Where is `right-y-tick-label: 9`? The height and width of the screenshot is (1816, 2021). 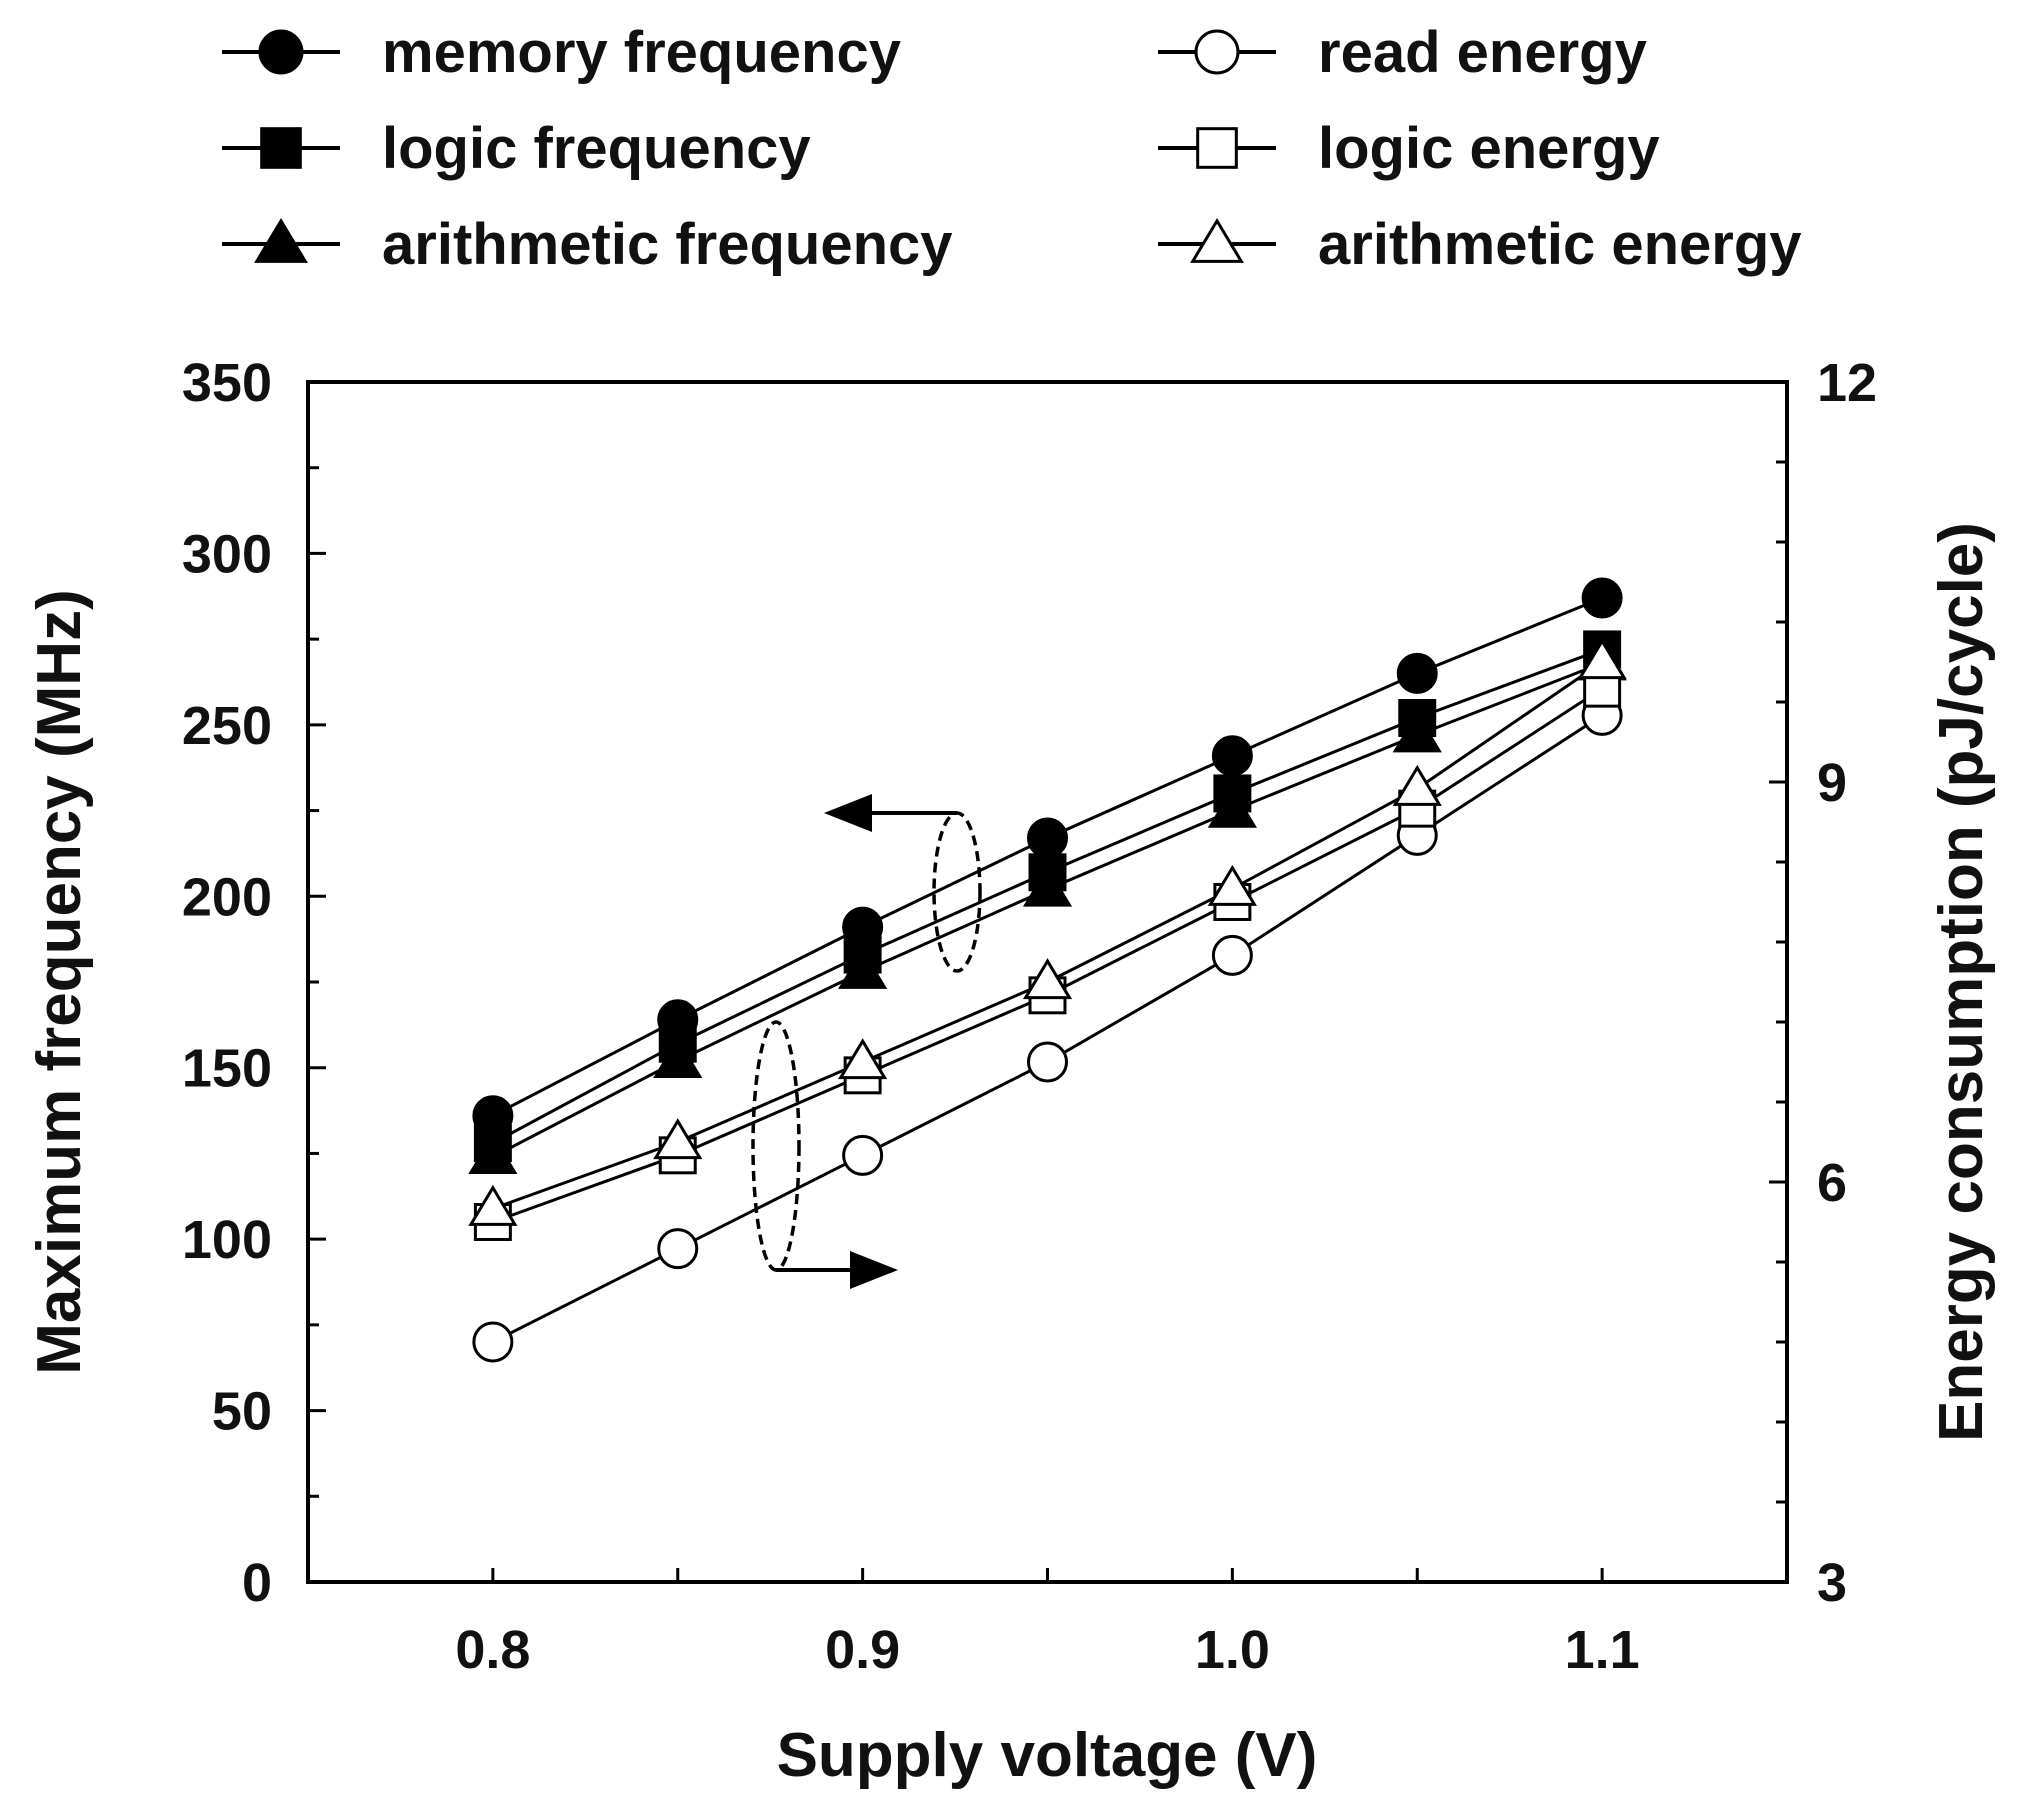
right-y-tick-label: 9 is located at coordinates (1832, 783).